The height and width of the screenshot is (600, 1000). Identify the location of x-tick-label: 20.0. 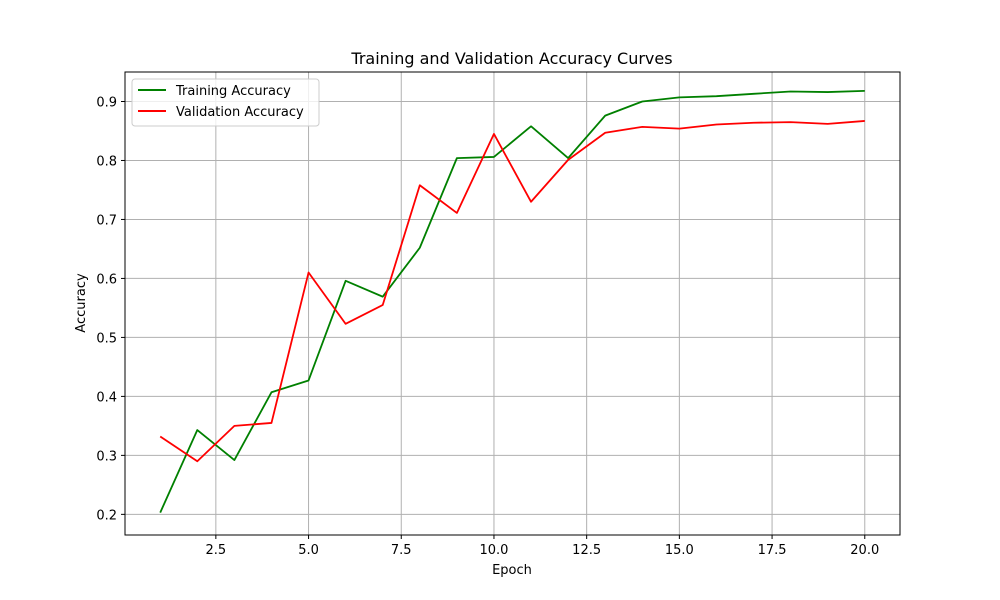
(864, 550).